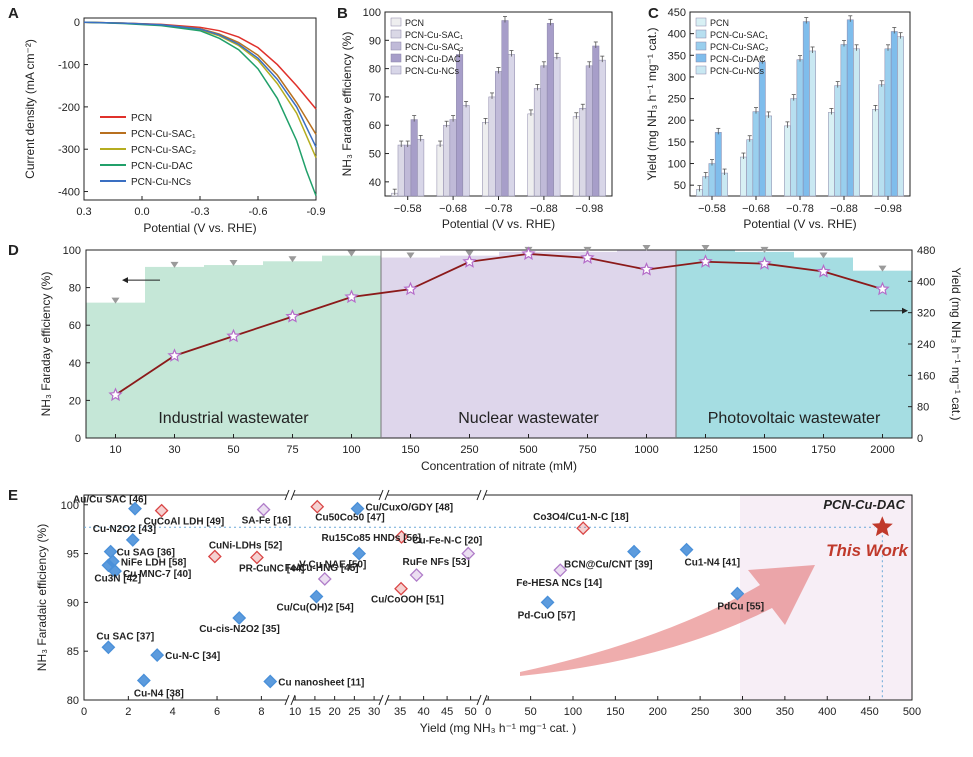 The height and width of the screenshot is (757, 973). I want to click on bar-b-pcn-cu-dac, so click(505, 108).